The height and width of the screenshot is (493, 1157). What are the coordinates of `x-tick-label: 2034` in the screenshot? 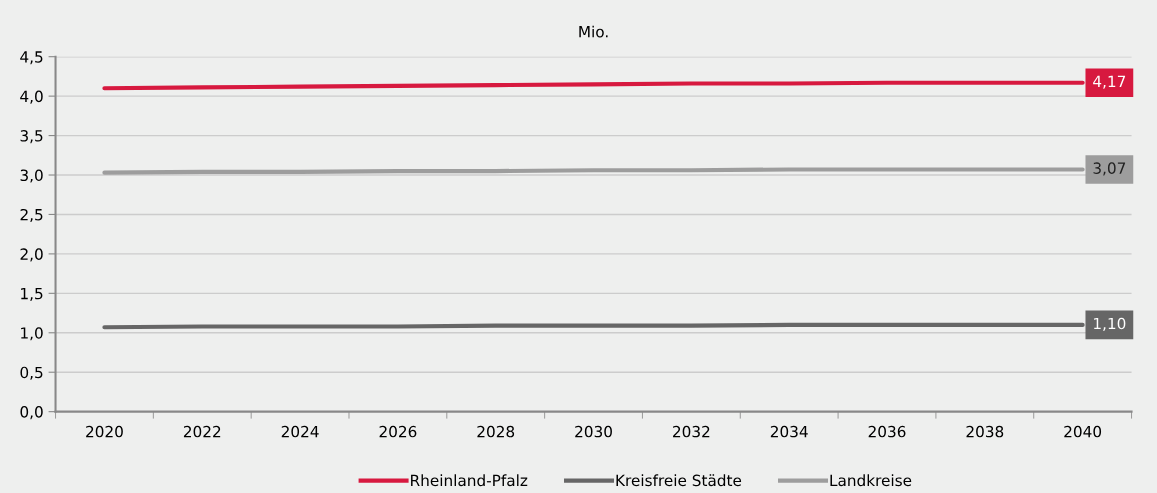 It's located at (789, 431).